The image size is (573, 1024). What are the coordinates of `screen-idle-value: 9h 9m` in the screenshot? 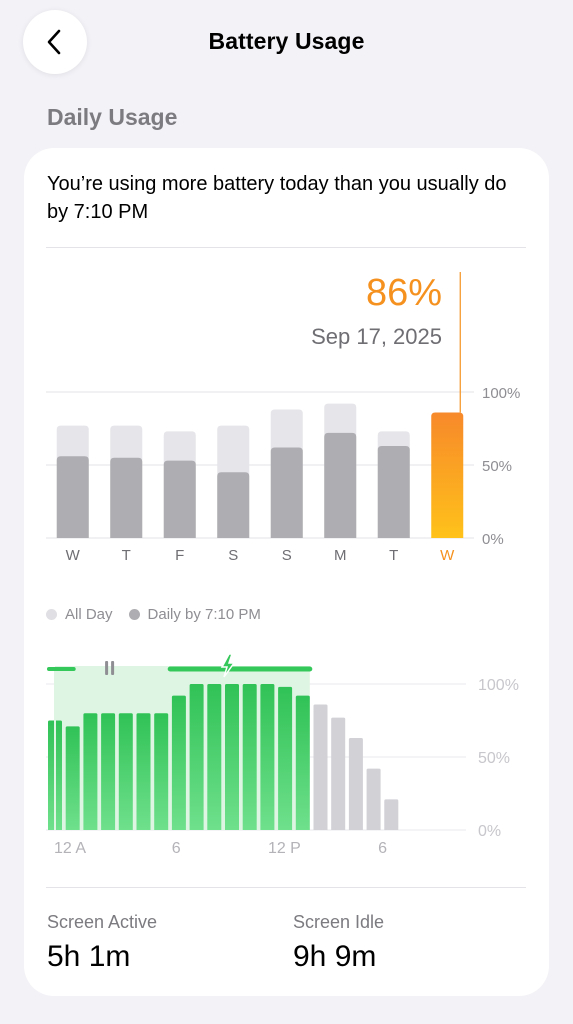 It's located at (335, 956).